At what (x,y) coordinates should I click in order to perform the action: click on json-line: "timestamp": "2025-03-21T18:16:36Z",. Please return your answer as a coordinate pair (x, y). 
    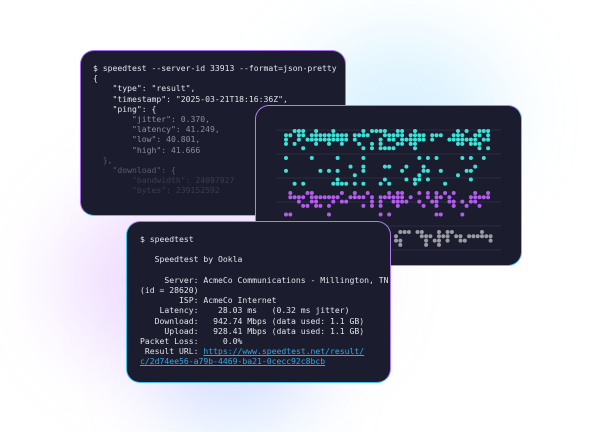
    Looking at the image, I should click on (190, 98).